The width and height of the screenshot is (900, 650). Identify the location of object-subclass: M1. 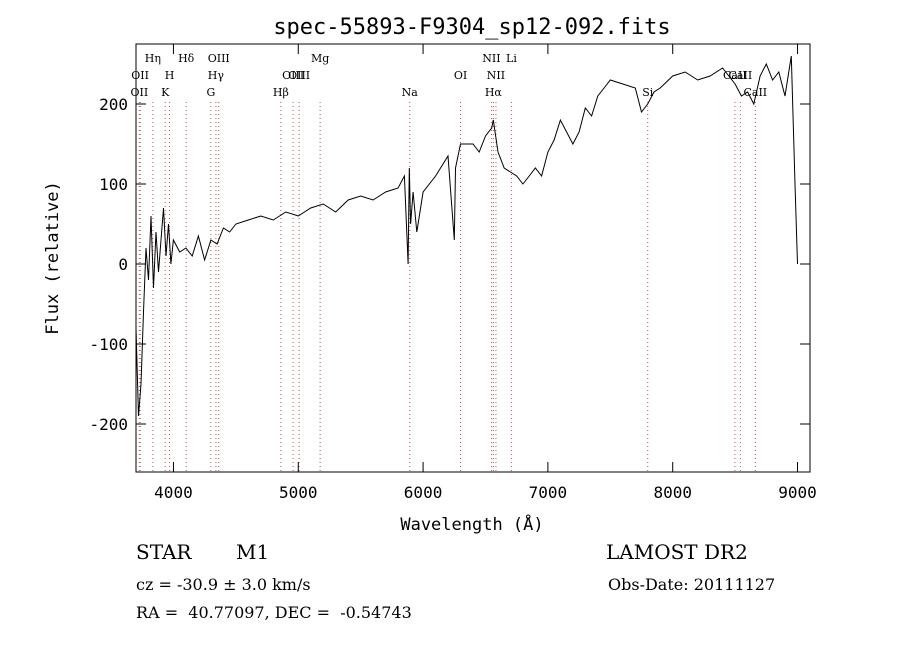
(253, 552).